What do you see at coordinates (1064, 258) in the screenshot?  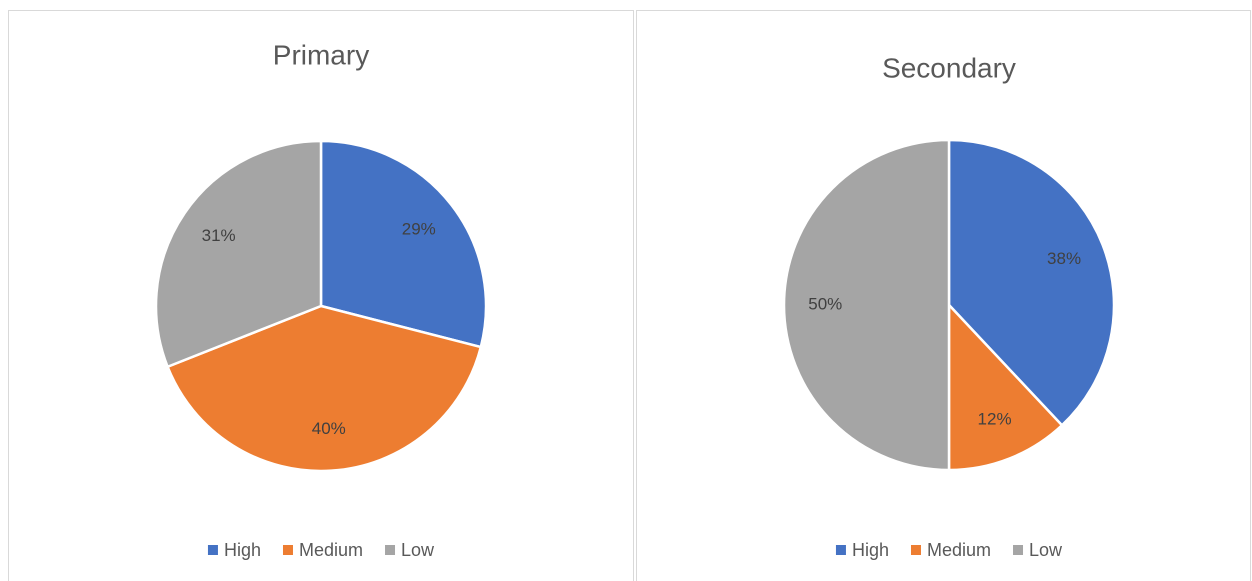 I see `data-label: 38%` at bounding box center [1064, 258].